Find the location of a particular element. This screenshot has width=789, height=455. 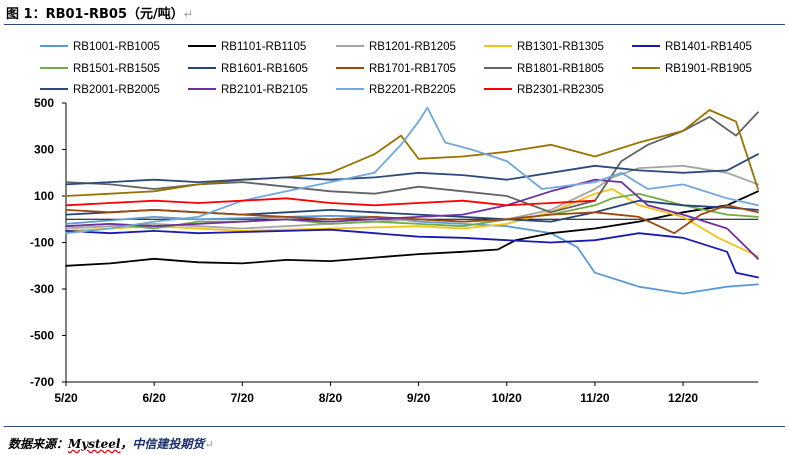

y-tick-label: 100 is located at coordinates (44, 196).